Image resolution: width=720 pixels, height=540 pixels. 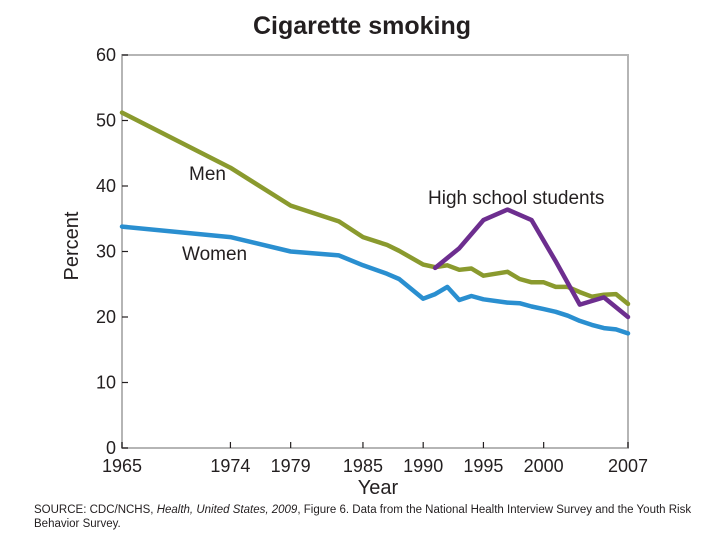 What do you see at coordinates (227, 510) in the screenshot?
I see `source-publication: Health, United States, 2009` at bounding box center [227, 510].